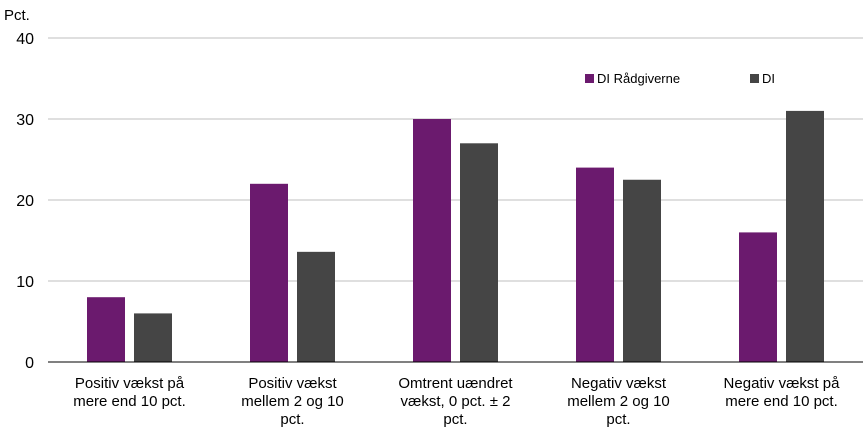 This screenshot has width=863, height=437. What do you see at coordinates (25, 120) in the screenshot?
I see `y-tick-label: 30` at bounding box center [25, 120].